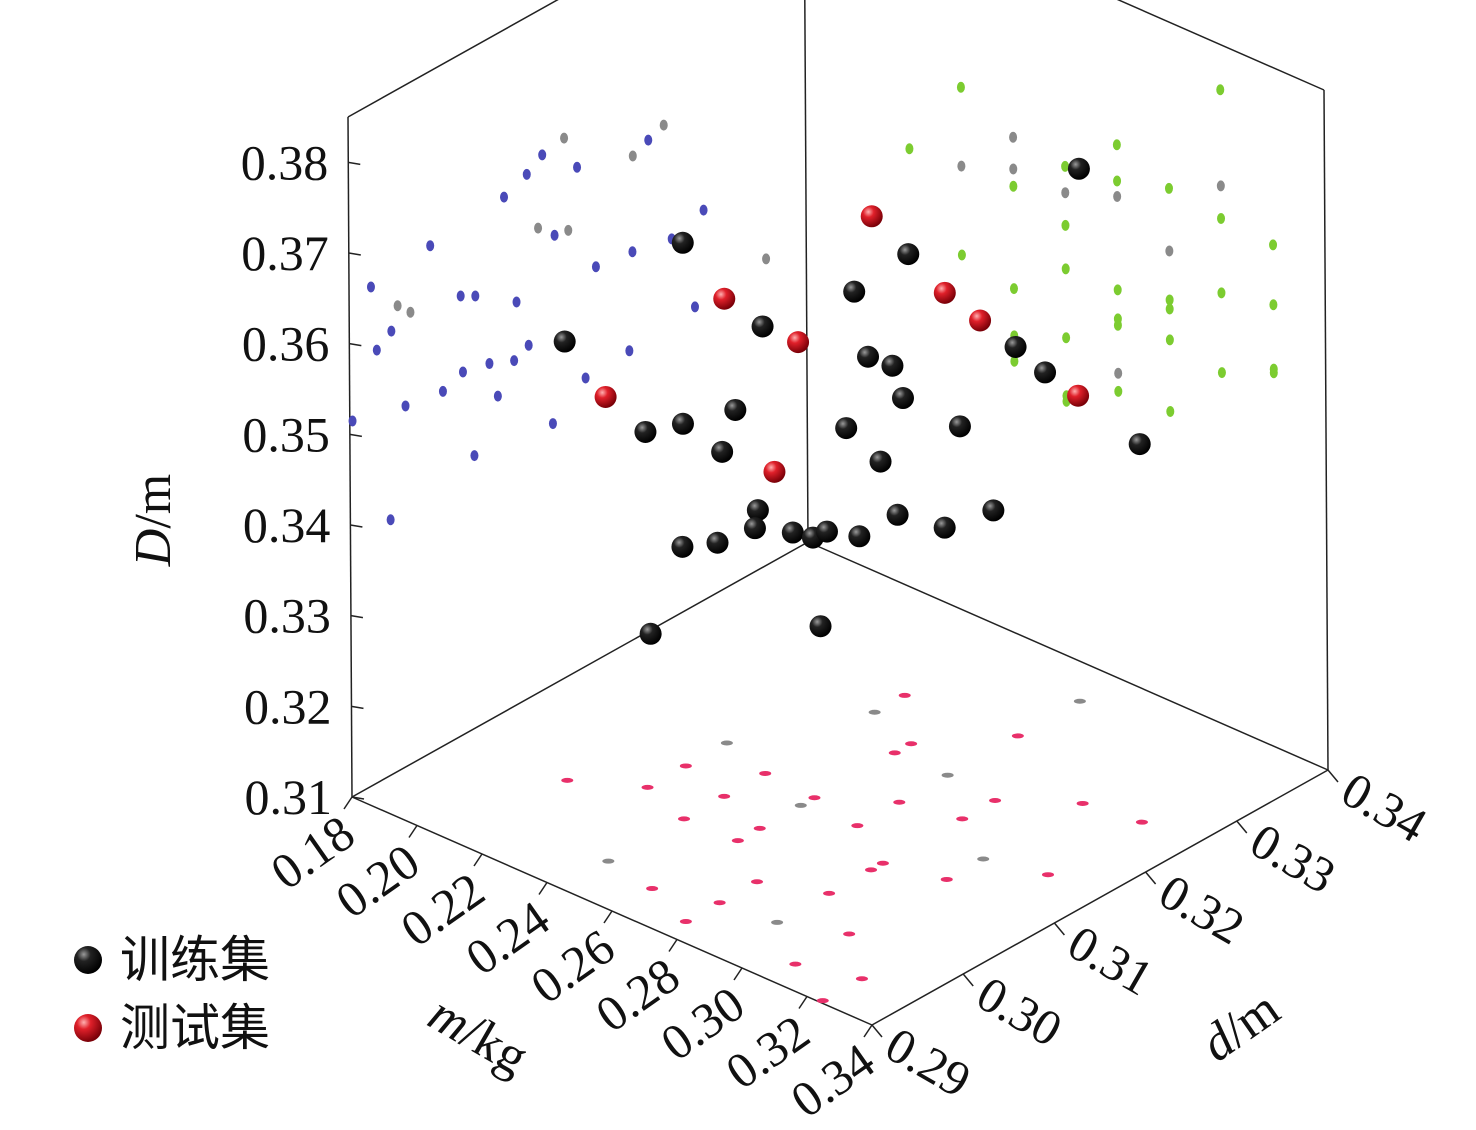  I want to click on z-axis-label: D/m, so click(153, 520).